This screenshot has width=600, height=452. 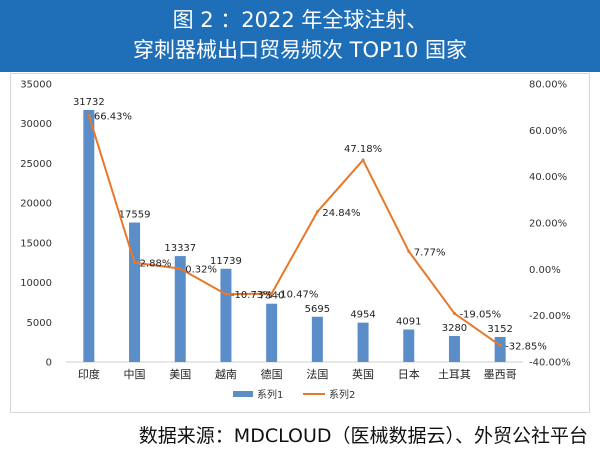 What do you see at coordinates (156, 264) in the screenshot?
I see `line-value-label: 2.88%` at bounding box center [156, 264].